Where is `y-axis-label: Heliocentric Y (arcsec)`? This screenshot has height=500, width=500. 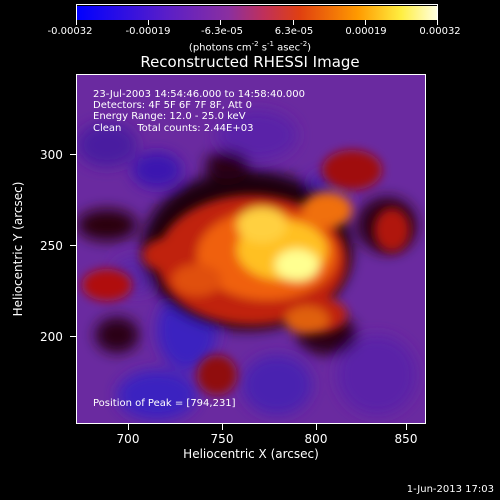
y-axis-label: Heliocentric Y (arcsec) is located at coordinates (18, 249).